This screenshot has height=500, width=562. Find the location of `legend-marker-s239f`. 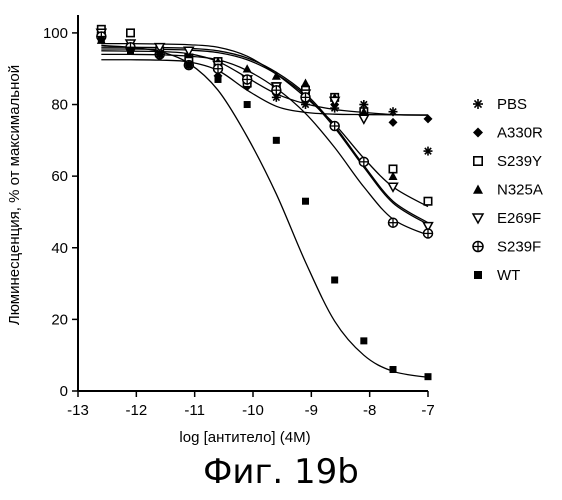

legend-marker-s239f is located at coordinates (478, 247).